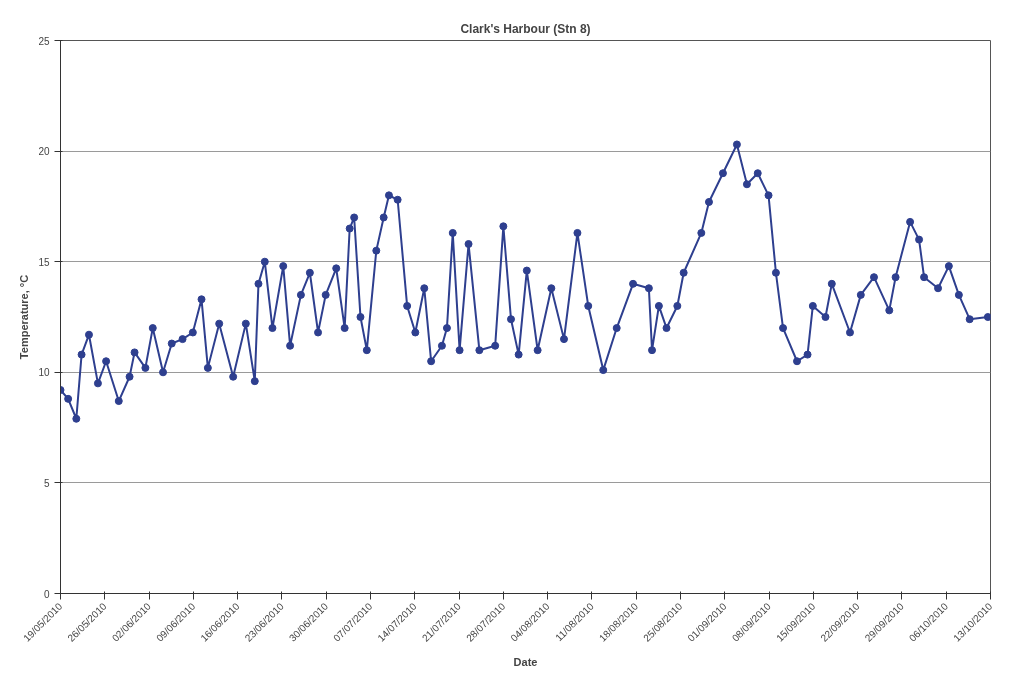 This screenshot has height=682, width=1023. I want to click on y-axis-title: Temperature, °C, so click(24, 317).